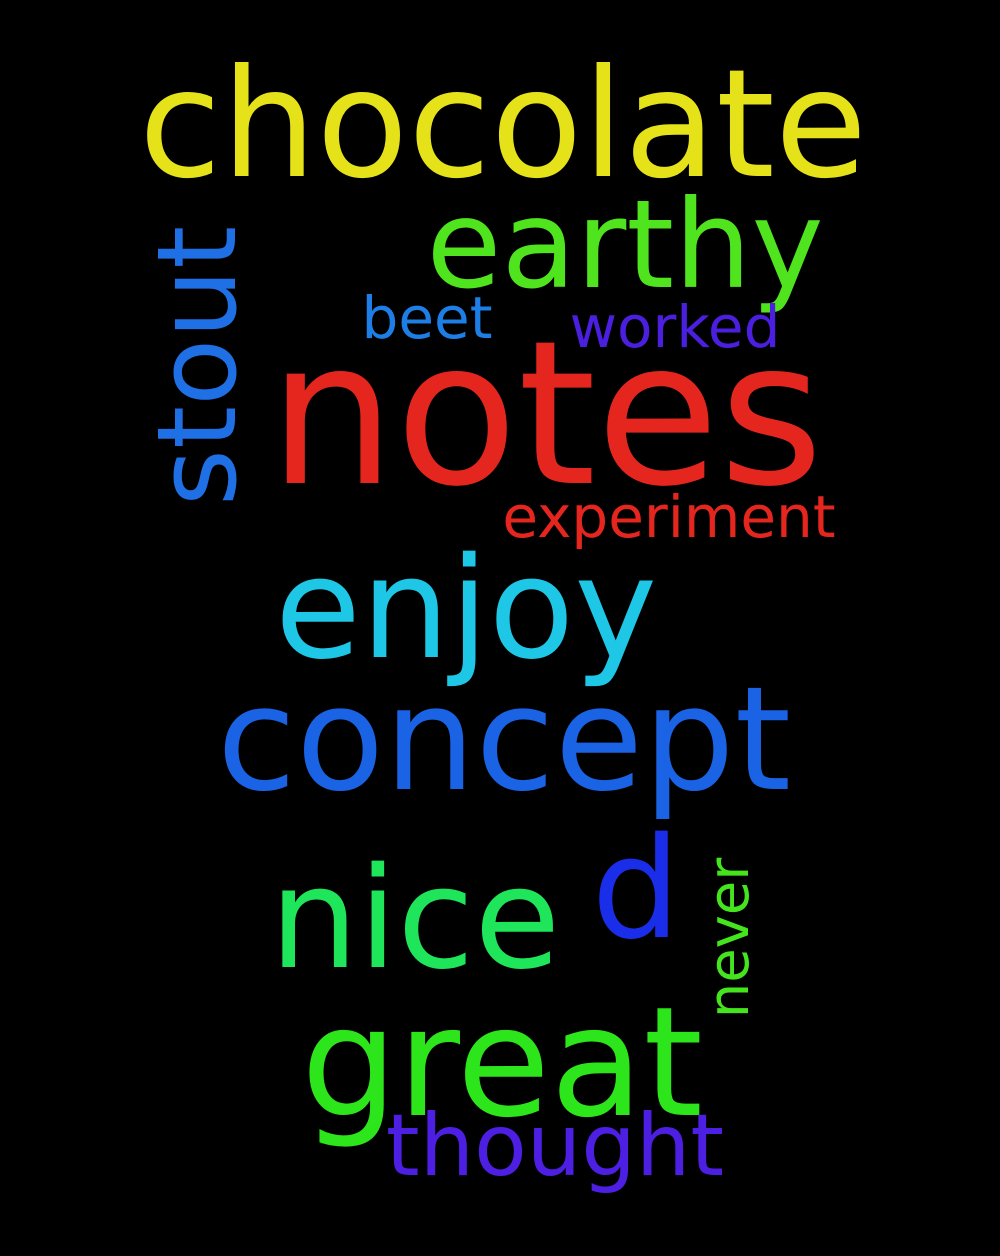 This screenshot has height=1256, width=1000. Describe the element at coordinates (197, 366) in the screenshot. I see `word-stout: stout` at that location.